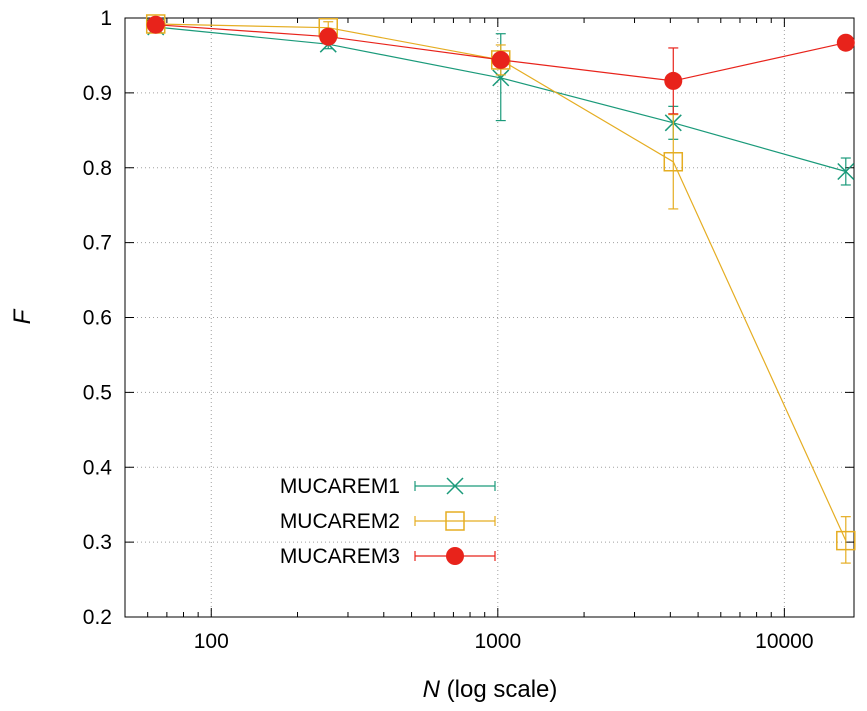  What do you see at coordinates (98, 467) in the screenshot?
I see `y-tick-label: 0.4` at bounding box center [98, 467].